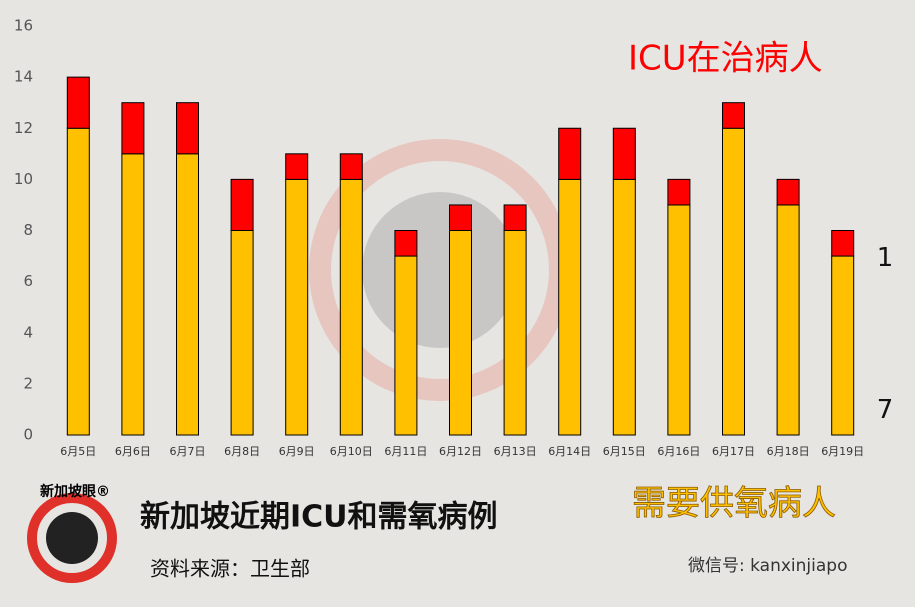  Describe the element at coordinates (242, 451) in the screenshot. I see `x-tick-label: 6月8日` at that location.